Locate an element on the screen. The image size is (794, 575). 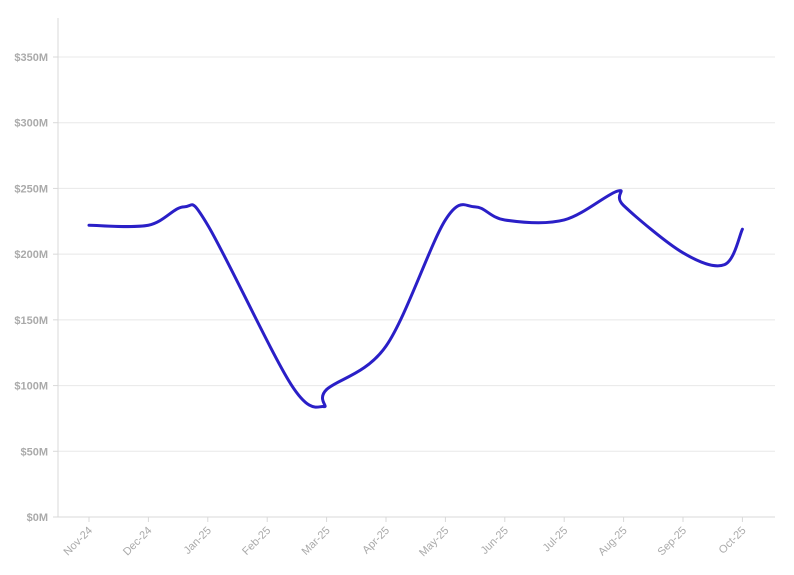
x-tick-label: Feb-25 is located at coordinates (256, 541).